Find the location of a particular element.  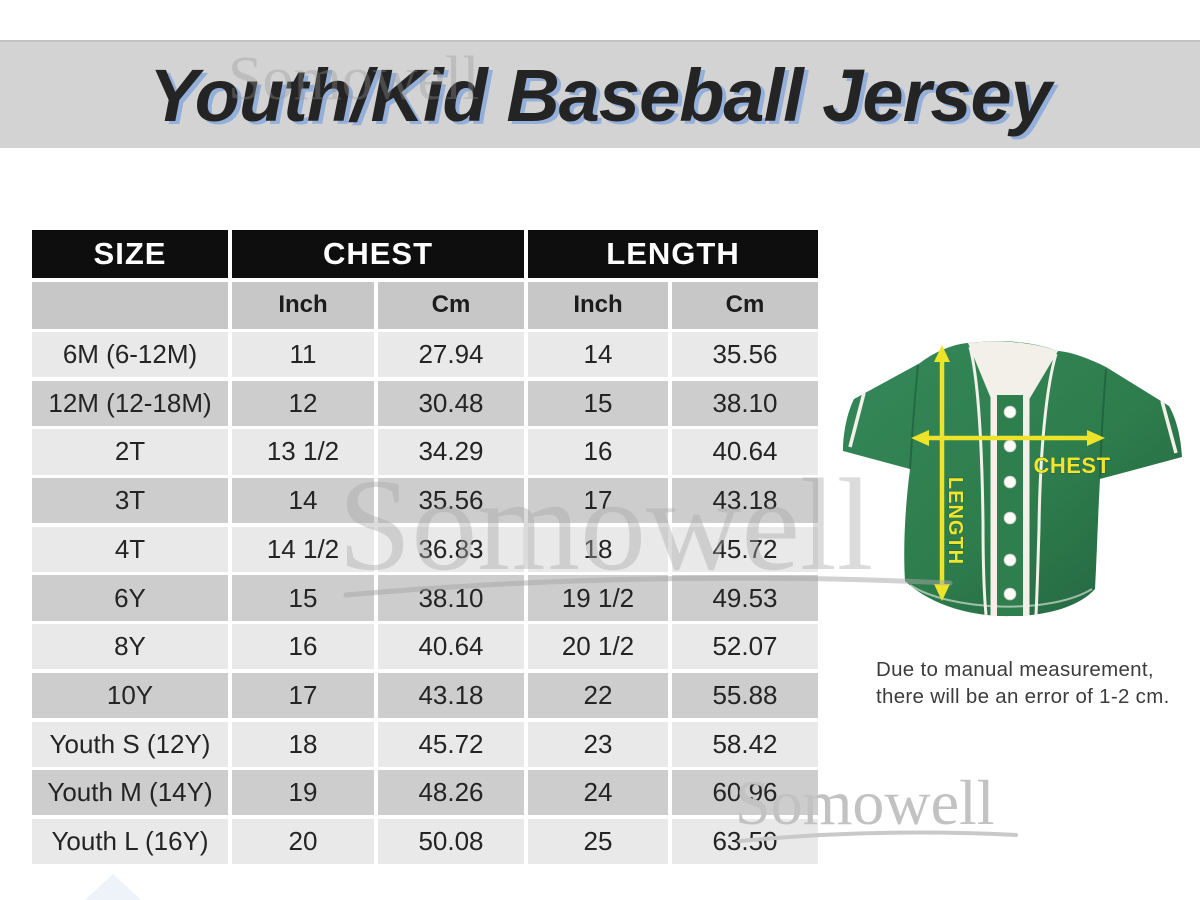

chest-inch-cell: 20 is located at coordinates (303, 841).